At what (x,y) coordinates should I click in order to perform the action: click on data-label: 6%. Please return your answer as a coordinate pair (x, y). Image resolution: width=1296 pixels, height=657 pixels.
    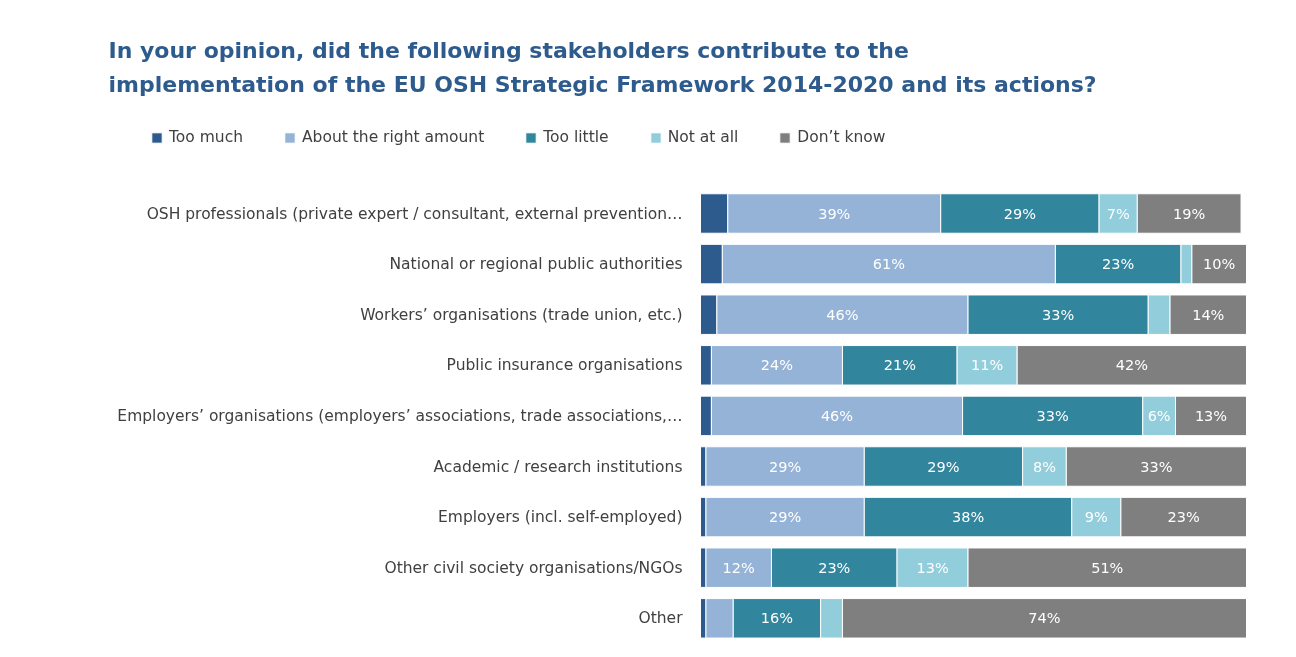
    Looking at the image, I should click on (1159, 415).